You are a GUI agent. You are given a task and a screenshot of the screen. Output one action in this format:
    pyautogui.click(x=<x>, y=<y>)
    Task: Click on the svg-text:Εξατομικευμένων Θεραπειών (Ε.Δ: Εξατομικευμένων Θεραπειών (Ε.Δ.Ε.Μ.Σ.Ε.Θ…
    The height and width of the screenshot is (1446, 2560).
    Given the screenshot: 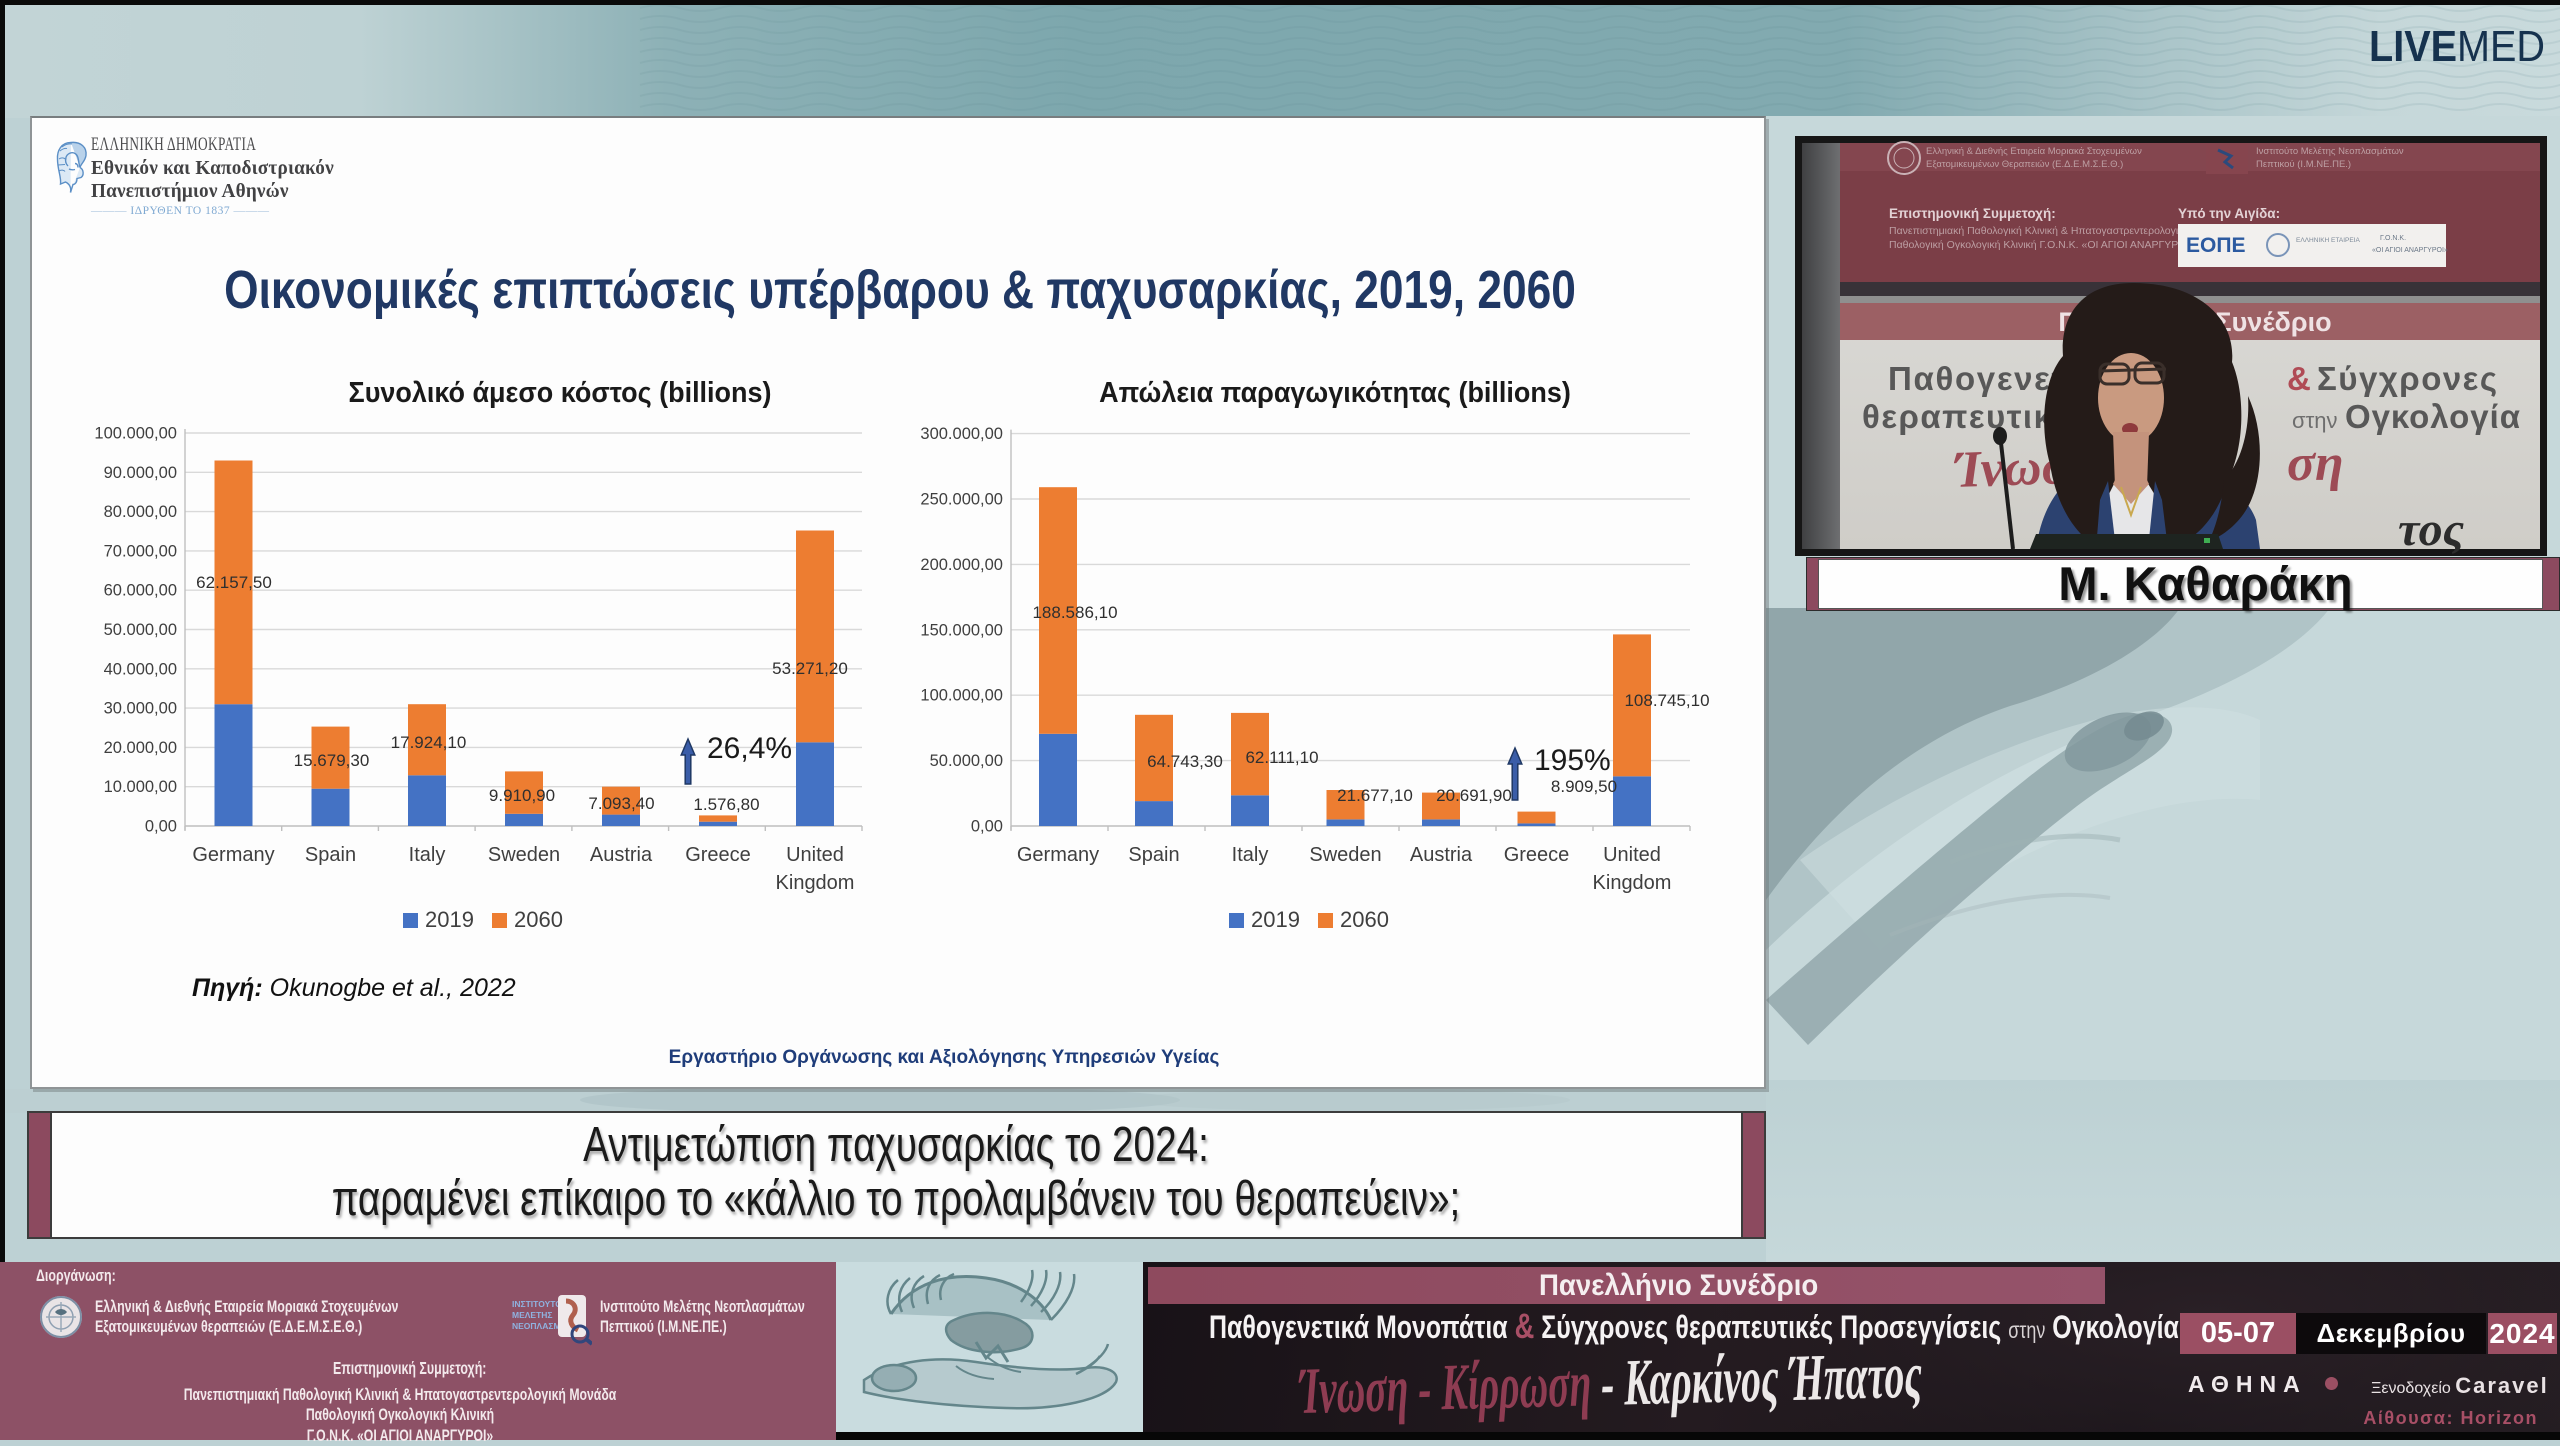 What is the action you would take?
    pyautogui.click(x=2024, y=164)
    